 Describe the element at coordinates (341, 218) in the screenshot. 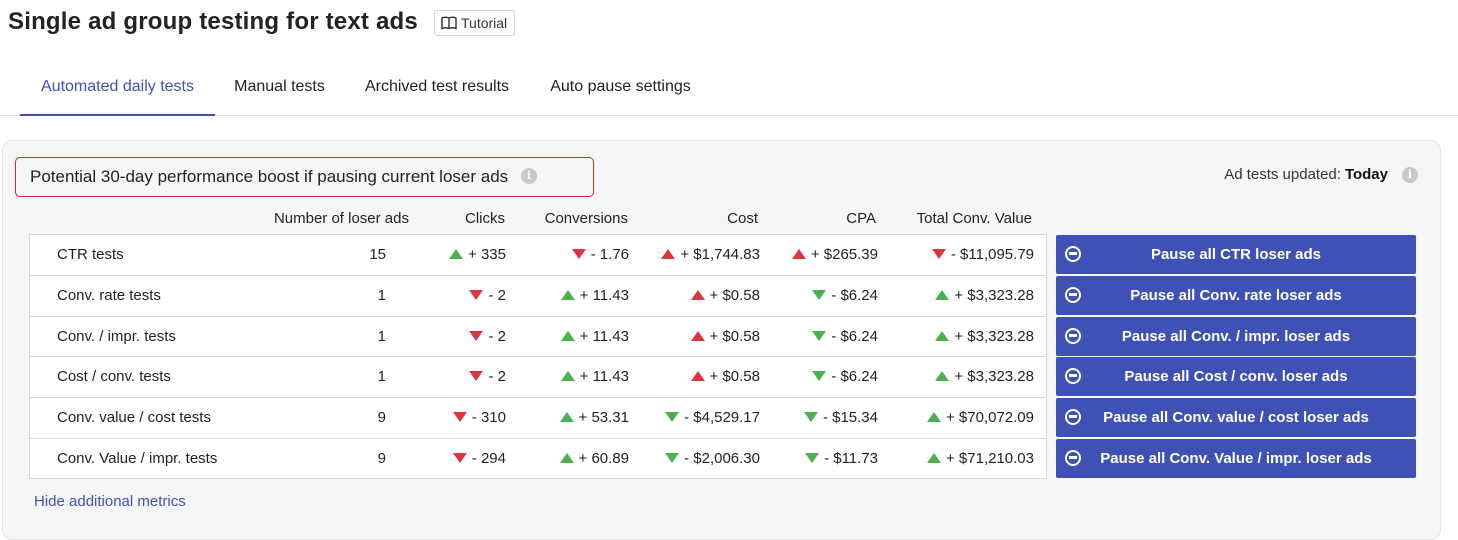

I see `column-header-loser-ads: Number of loser ads` at that location.